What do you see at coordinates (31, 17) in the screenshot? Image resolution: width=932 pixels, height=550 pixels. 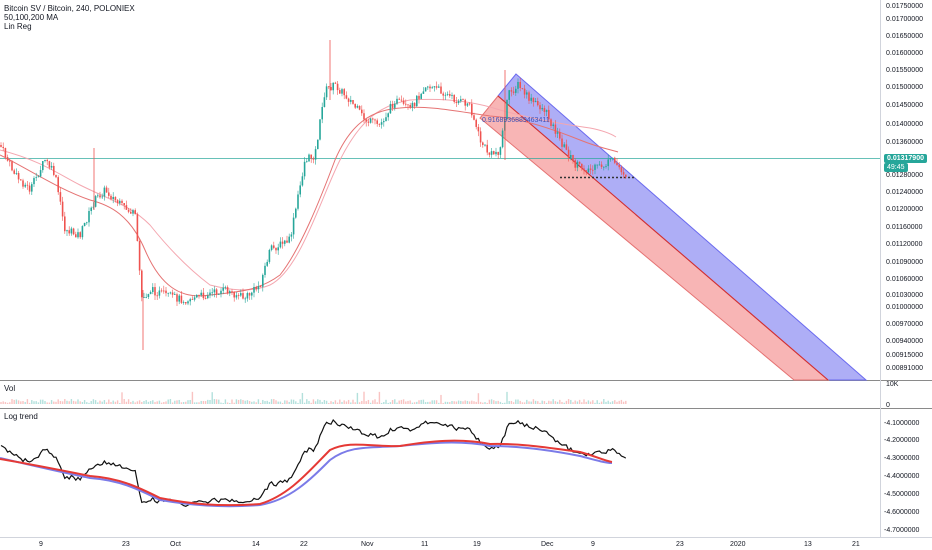 I see `ma-indicator-label: 50,100,200 MA` at bounding box center [31, 17].